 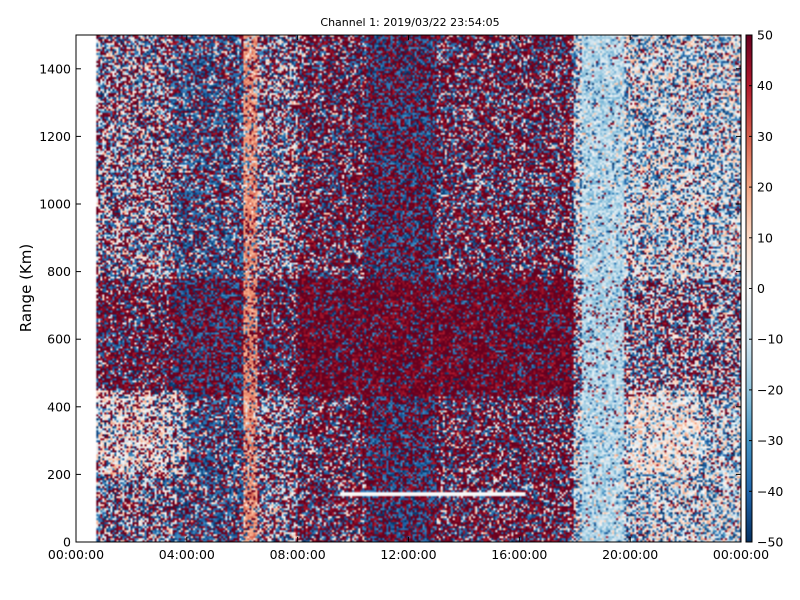 What do you see at coordinates (765, 237) in the screenshot?
I see `colorbar-tick-label: 10` at bounding box center [765, 237].